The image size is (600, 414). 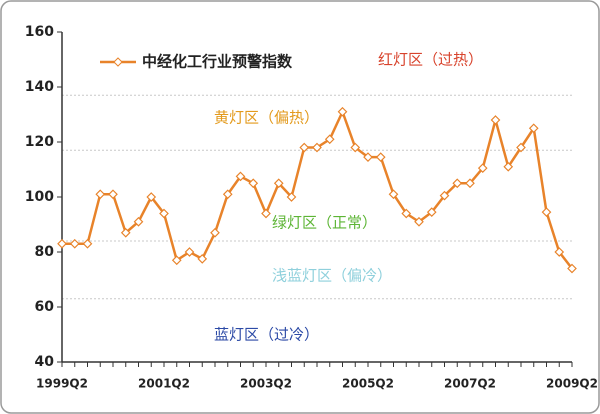 What do you see at coordinates (39, 197) in the screenshot?
I see `y-tick-label: 100` at bounding box center [39, 197].